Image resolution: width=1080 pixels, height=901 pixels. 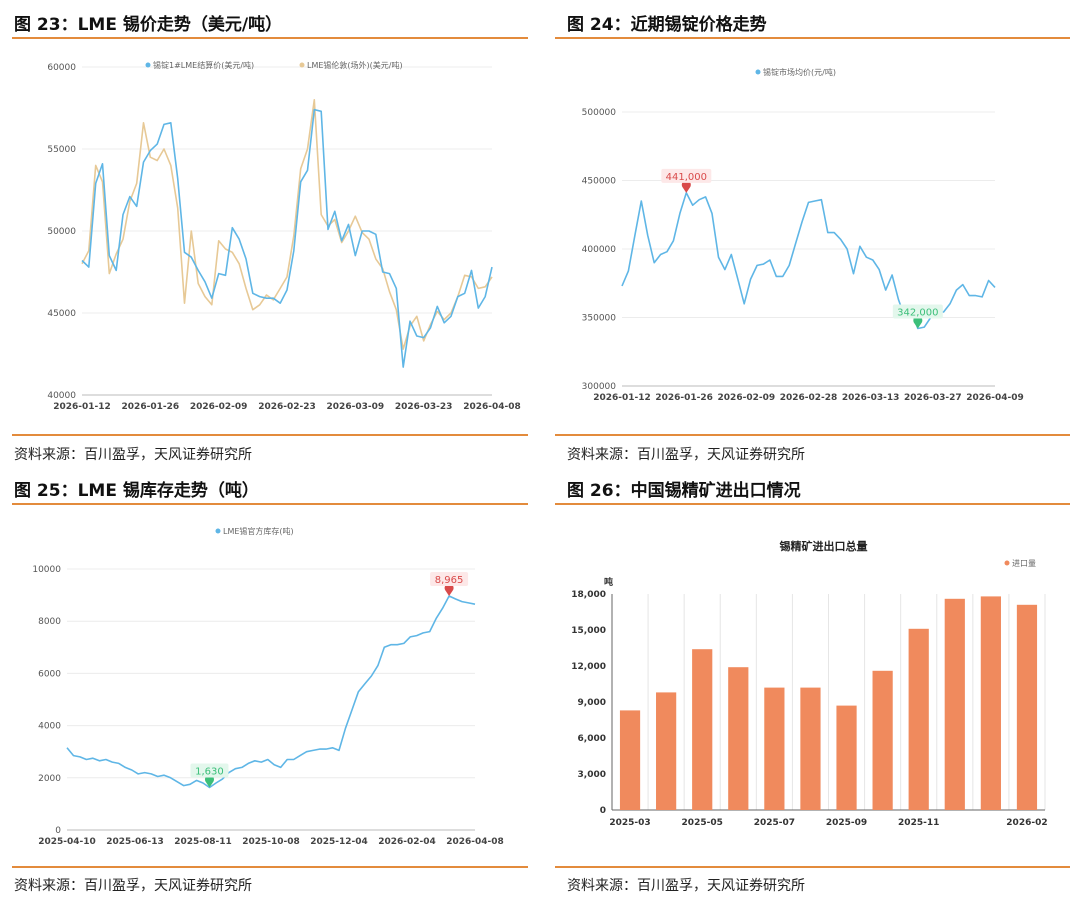 I want to click on y-tick-label: 45000, so click(x=61, y=314).